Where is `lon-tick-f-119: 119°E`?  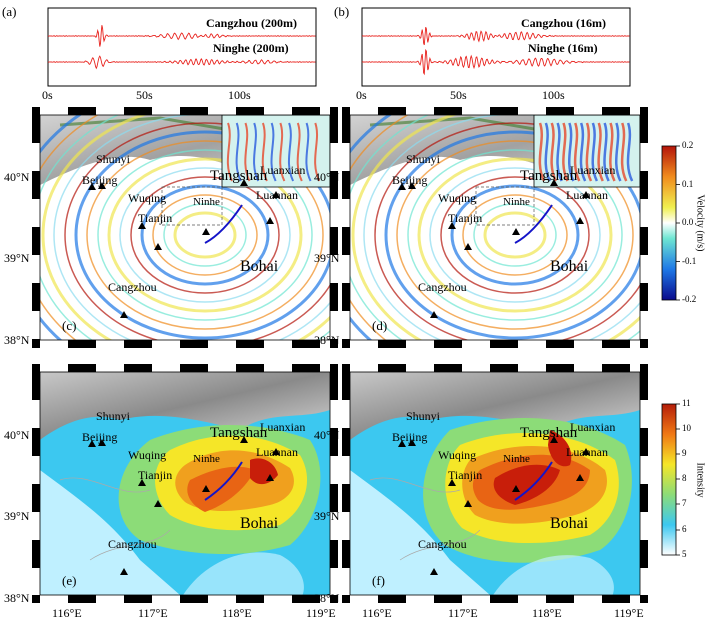
lon-tick-f-119: 119°E is located at coordinates (629, 613).